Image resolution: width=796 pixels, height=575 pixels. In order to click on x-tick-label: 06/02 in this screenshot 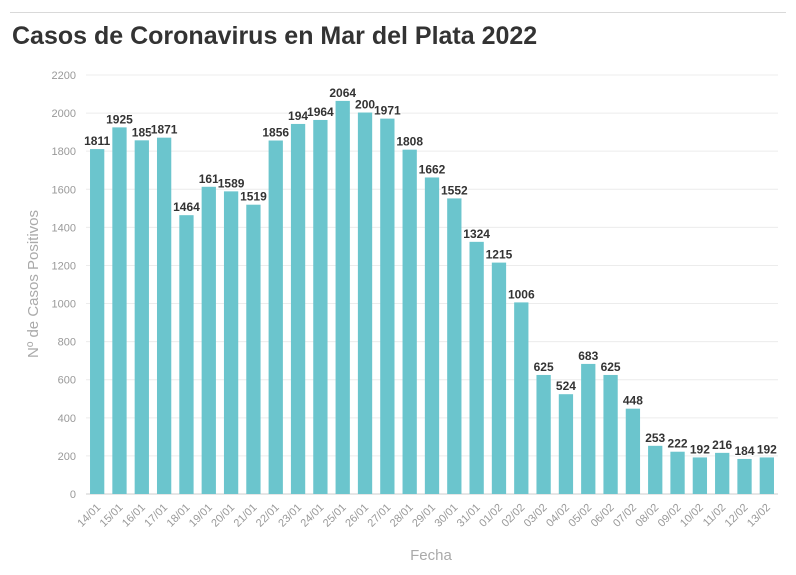, I will do `click(603, 516)`.